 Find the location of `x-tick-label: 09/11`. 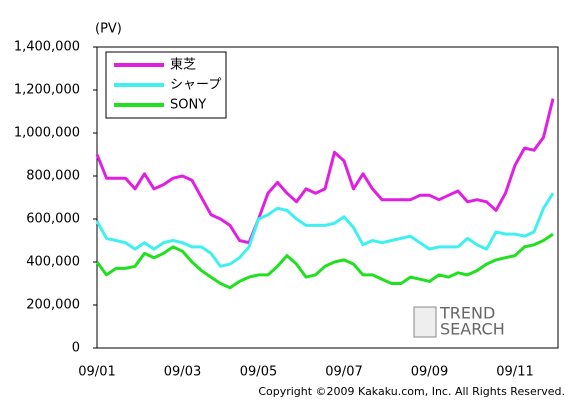

x-tick-label: 09/11 is located at coordinates (514, 372).